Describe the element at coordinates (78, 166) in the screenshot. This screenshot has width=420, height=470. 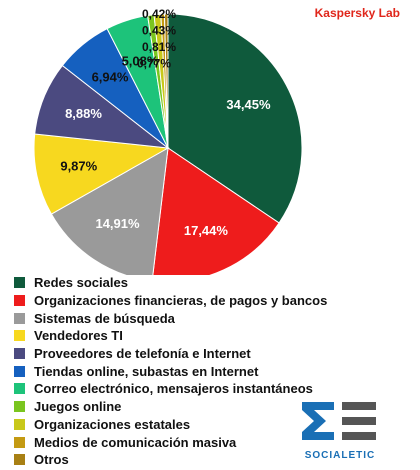
I see `slice-value-label: 9,87%` at that location.